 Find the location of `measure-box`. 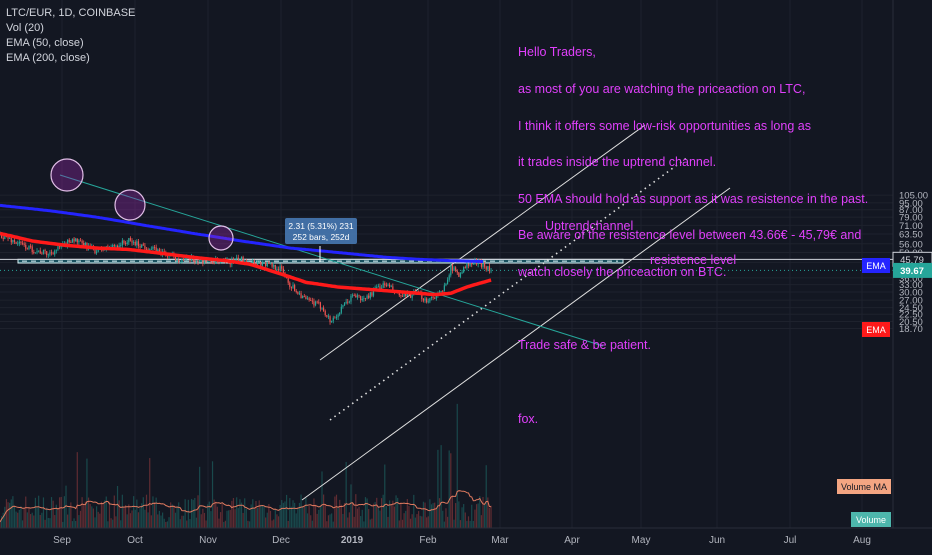

measure-box is located at coordinates (321, 231).